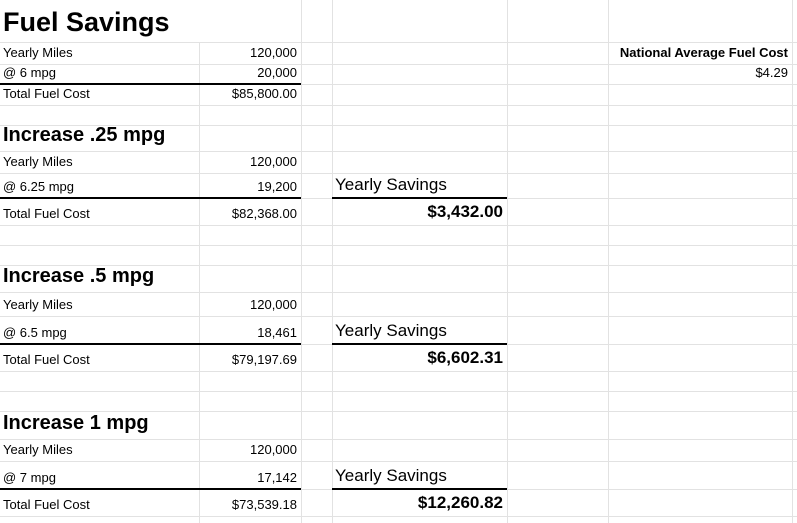  Describe the element at coordinates (29, 478) in the screenshot. I see `cell-mpg-label: @ 7 mpg` at that location.